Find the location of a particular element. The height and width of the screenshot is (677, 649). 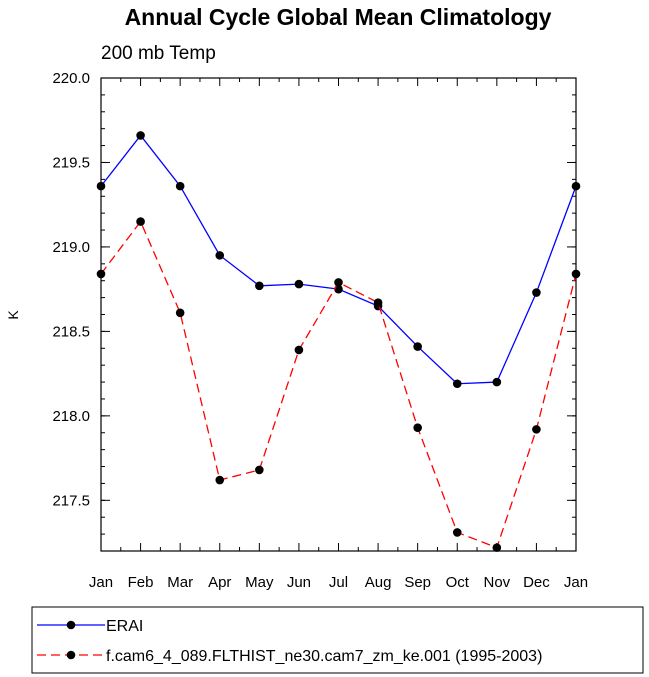

y-tick-label: 220.0 is located at coordinates (71, 78).